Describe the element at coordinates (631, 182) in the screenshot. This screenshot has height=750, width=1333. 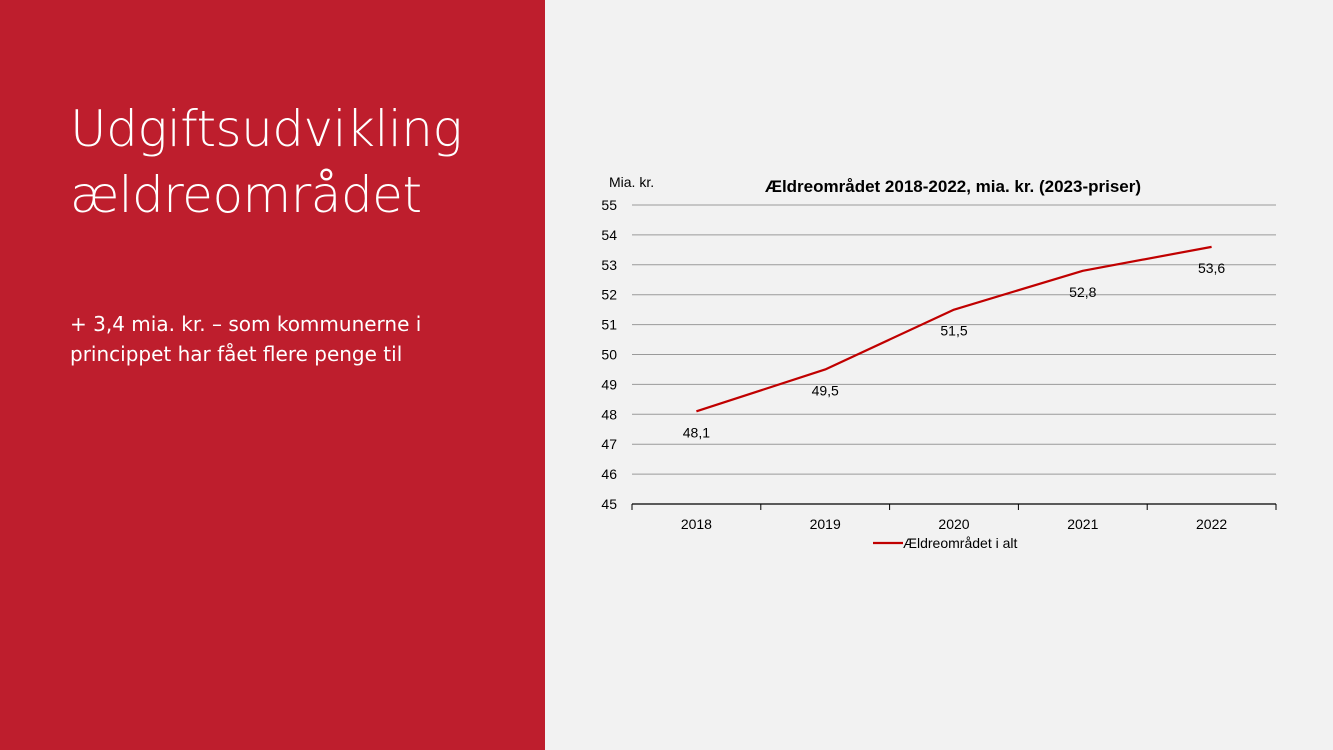
I see `y-axis-label: Mia. kr.` at that location.